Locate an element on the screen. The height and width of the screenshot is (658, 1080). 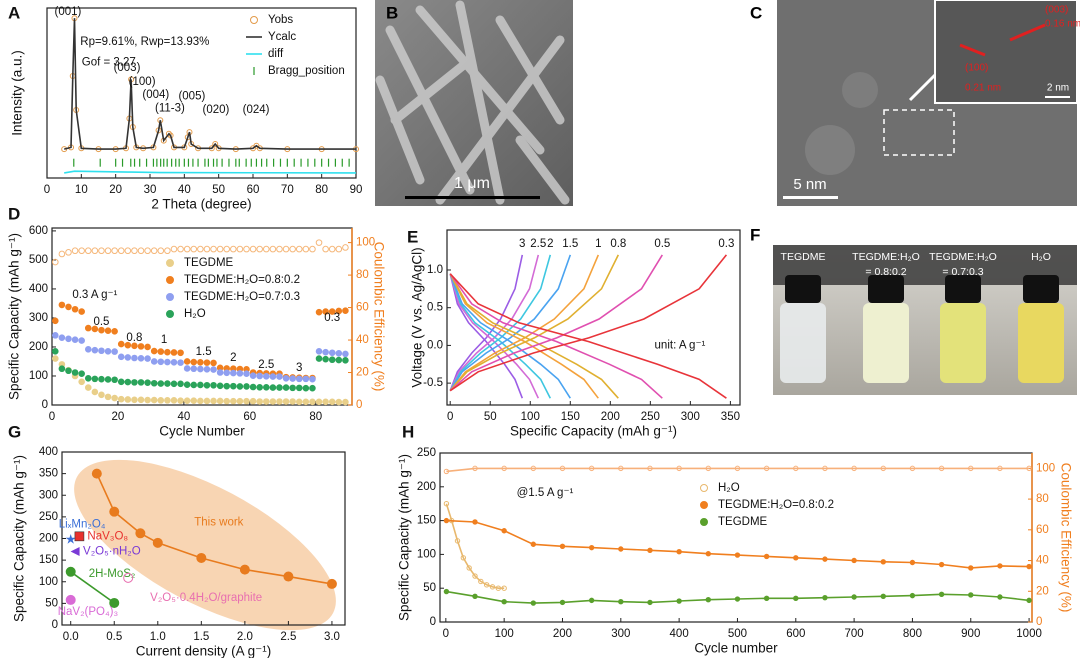
fringe-spacing: 0.21 nm is located at coordinates (983, 88).